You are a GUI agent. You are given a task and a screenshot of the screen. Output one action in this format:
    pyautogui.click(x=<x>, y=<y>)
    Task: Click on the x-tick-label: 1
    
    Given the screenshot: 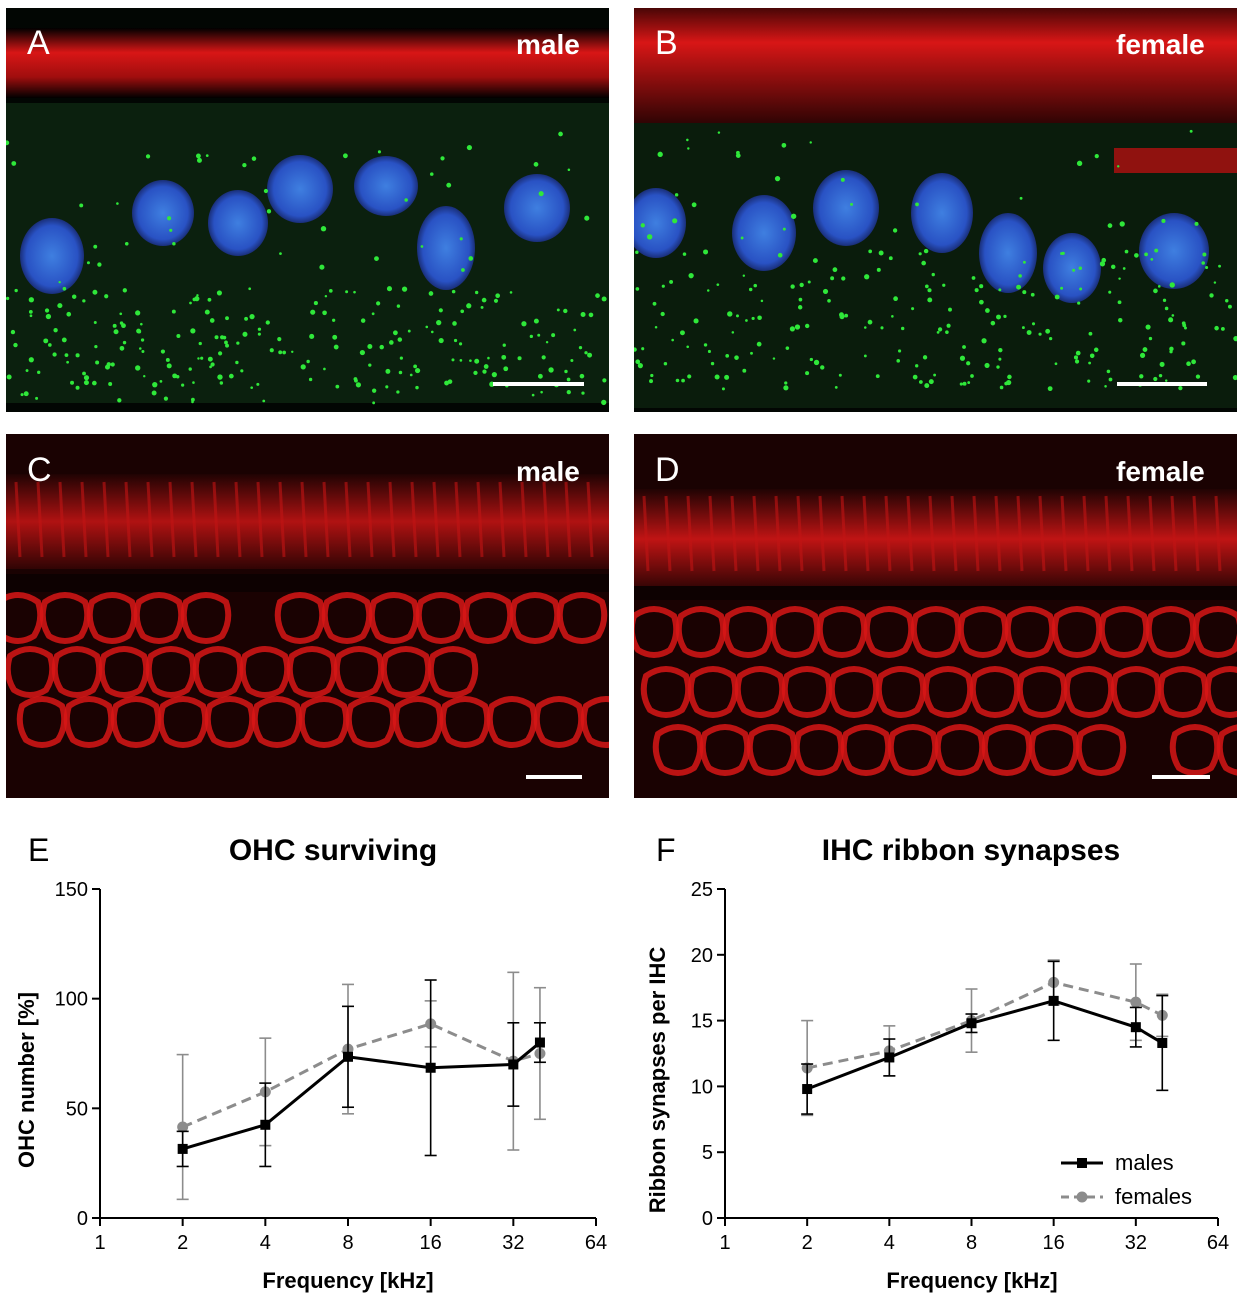 What is the action you would take?
    pyautogui.click(x=99, y=1243)
    